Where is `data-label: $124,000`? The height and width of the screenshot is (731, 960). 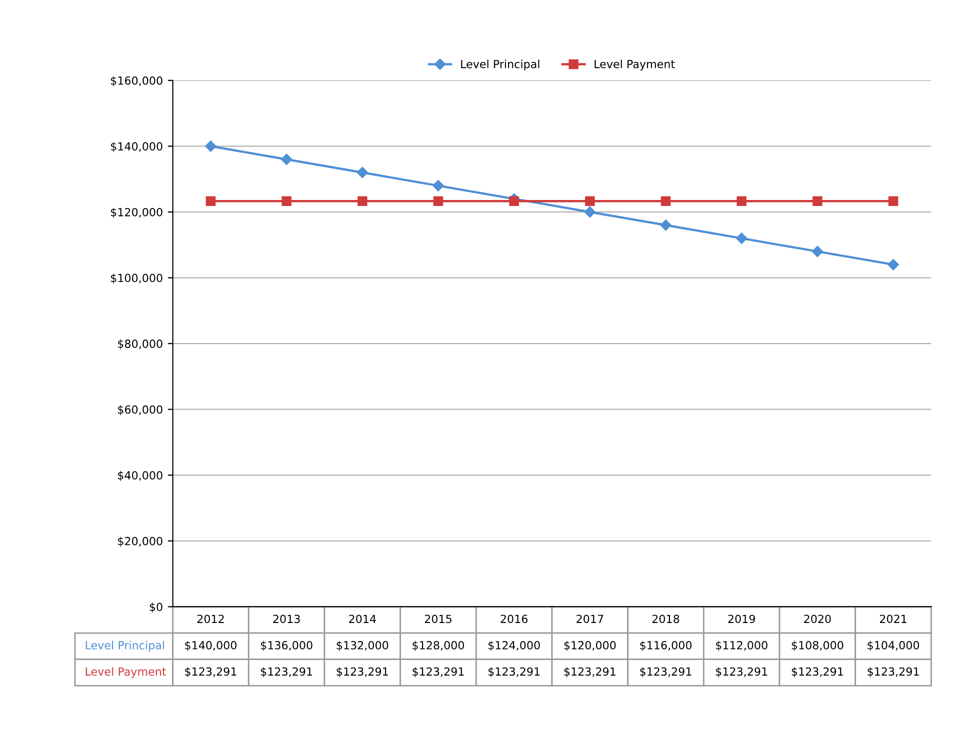 data-label: $124,000 is located at coordinates (514, 645).